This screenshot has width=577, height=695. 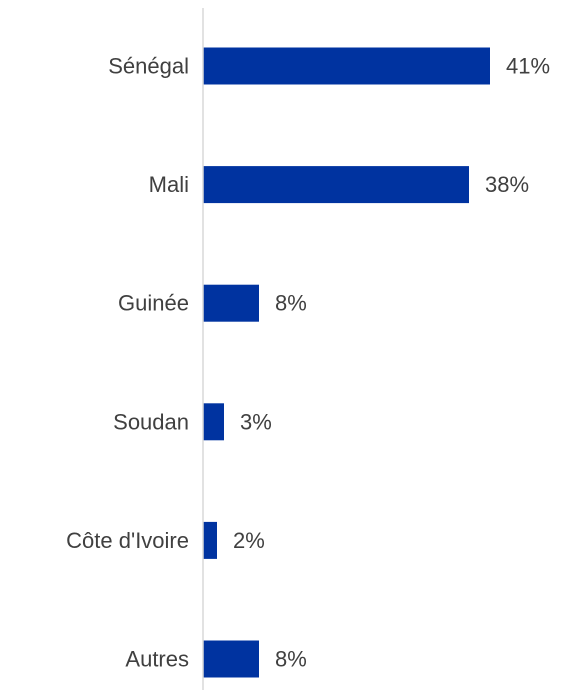 I want to click on value-label: 2%, so click(x=249, y=540).